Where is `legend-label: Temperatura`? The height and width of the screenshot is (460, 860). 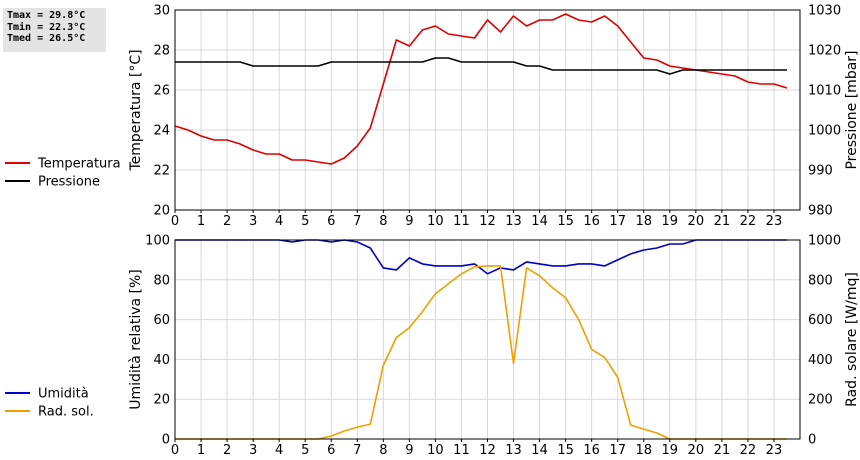 legend-label: Temperatura is located at coordinates (79, 164).